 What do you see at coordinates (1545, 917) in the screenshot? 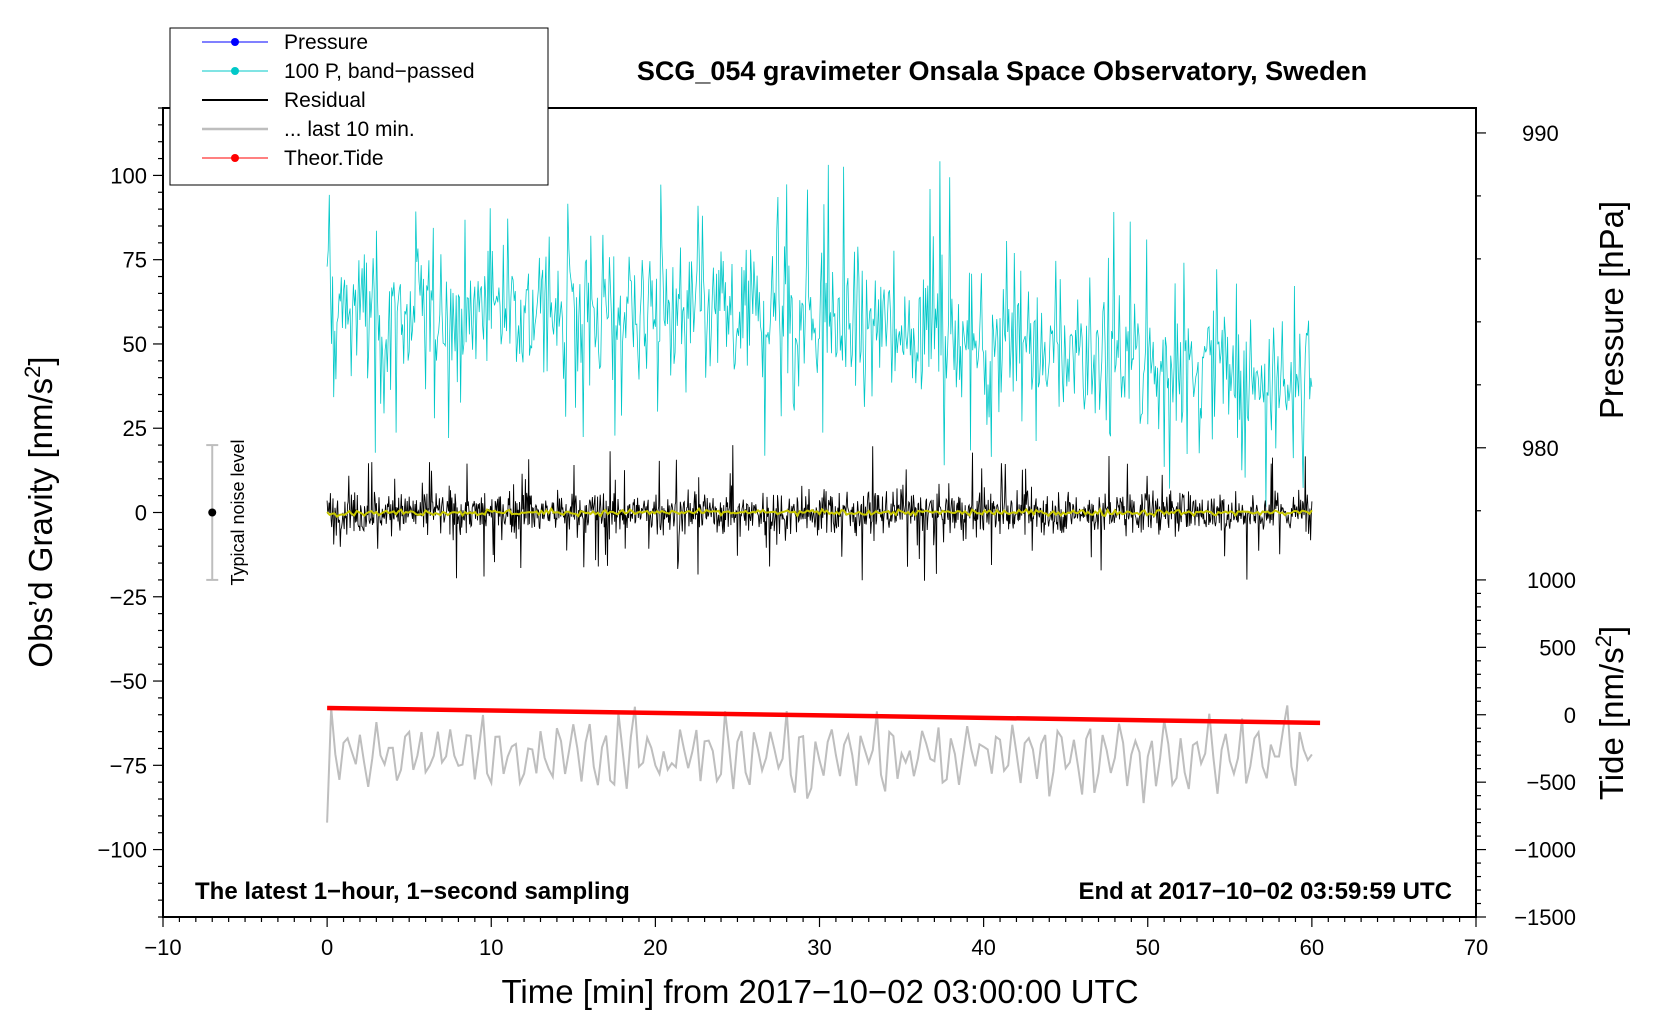
I see `tide-tick-label: −1500` at bounding box center [1545, 917].